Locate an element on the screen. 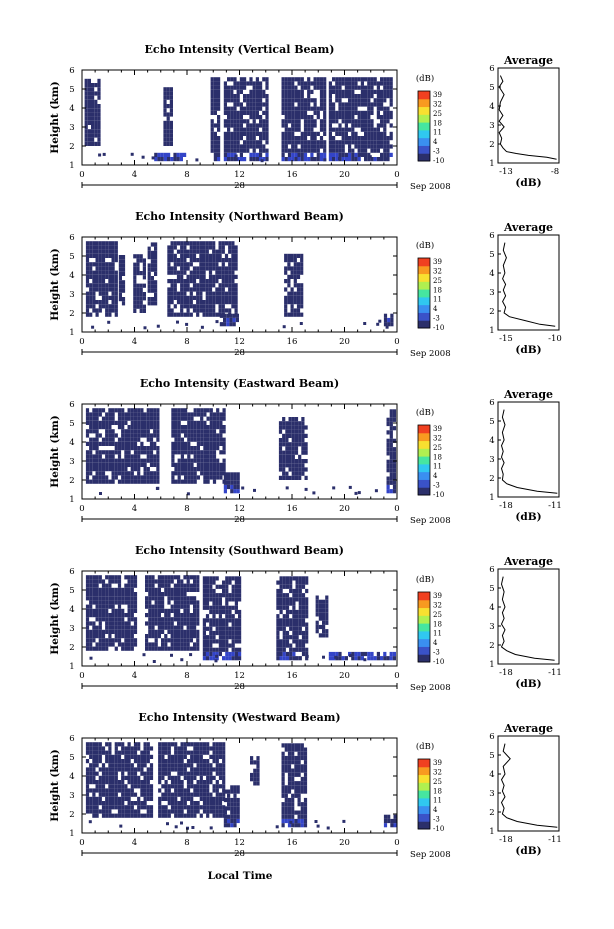  average-frame is located at coordinates (528, 783).